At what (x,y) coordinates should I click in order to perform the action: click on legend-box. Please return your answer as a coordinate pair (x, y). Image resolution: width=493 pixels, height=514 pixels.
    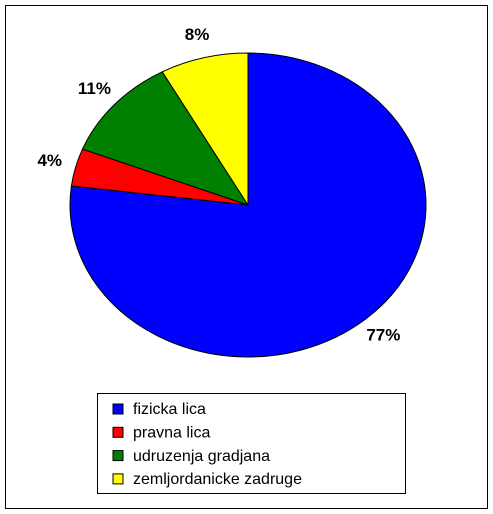
    Looking at the image, I should click on (251, 443).